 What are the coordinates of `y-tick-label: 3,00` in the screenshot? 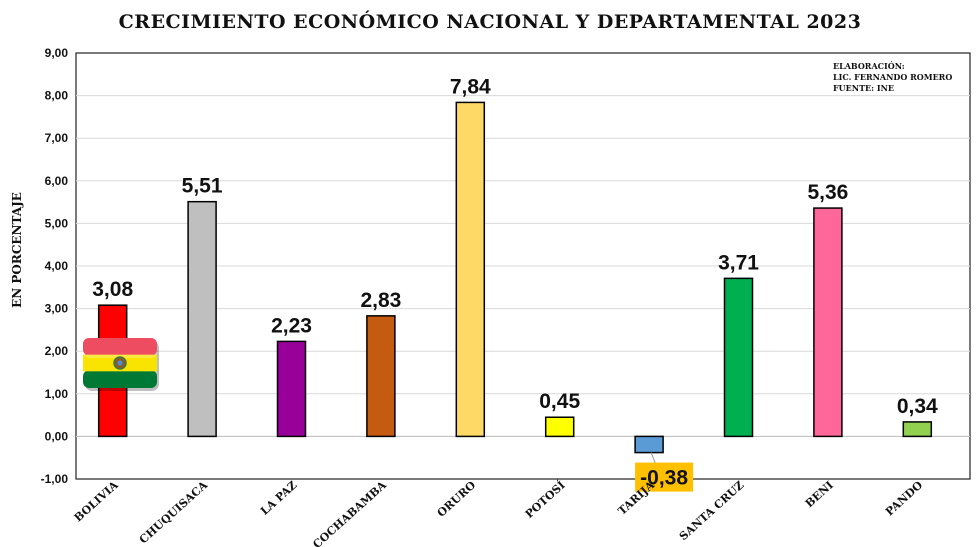 It's located at (57, 309).